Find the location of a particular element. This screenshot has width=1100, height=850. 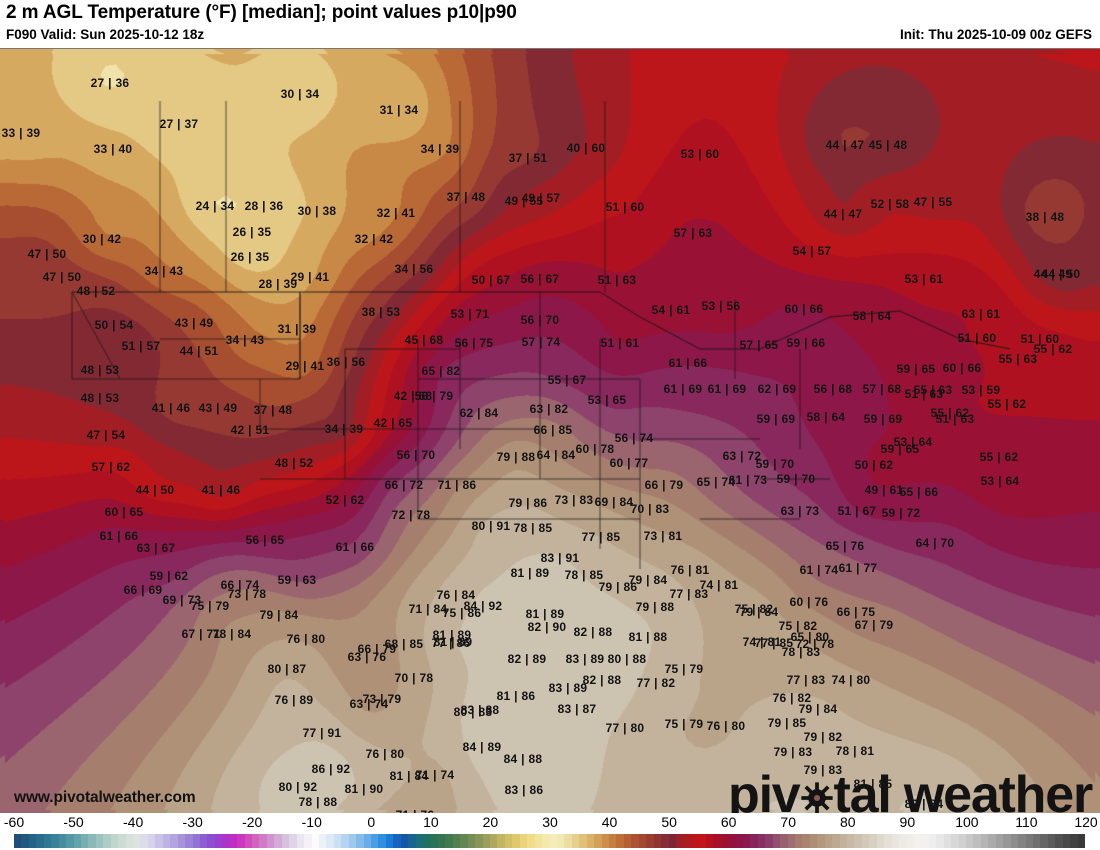

brand-watermark: piv tal weather is located at coordinates (911, 789).